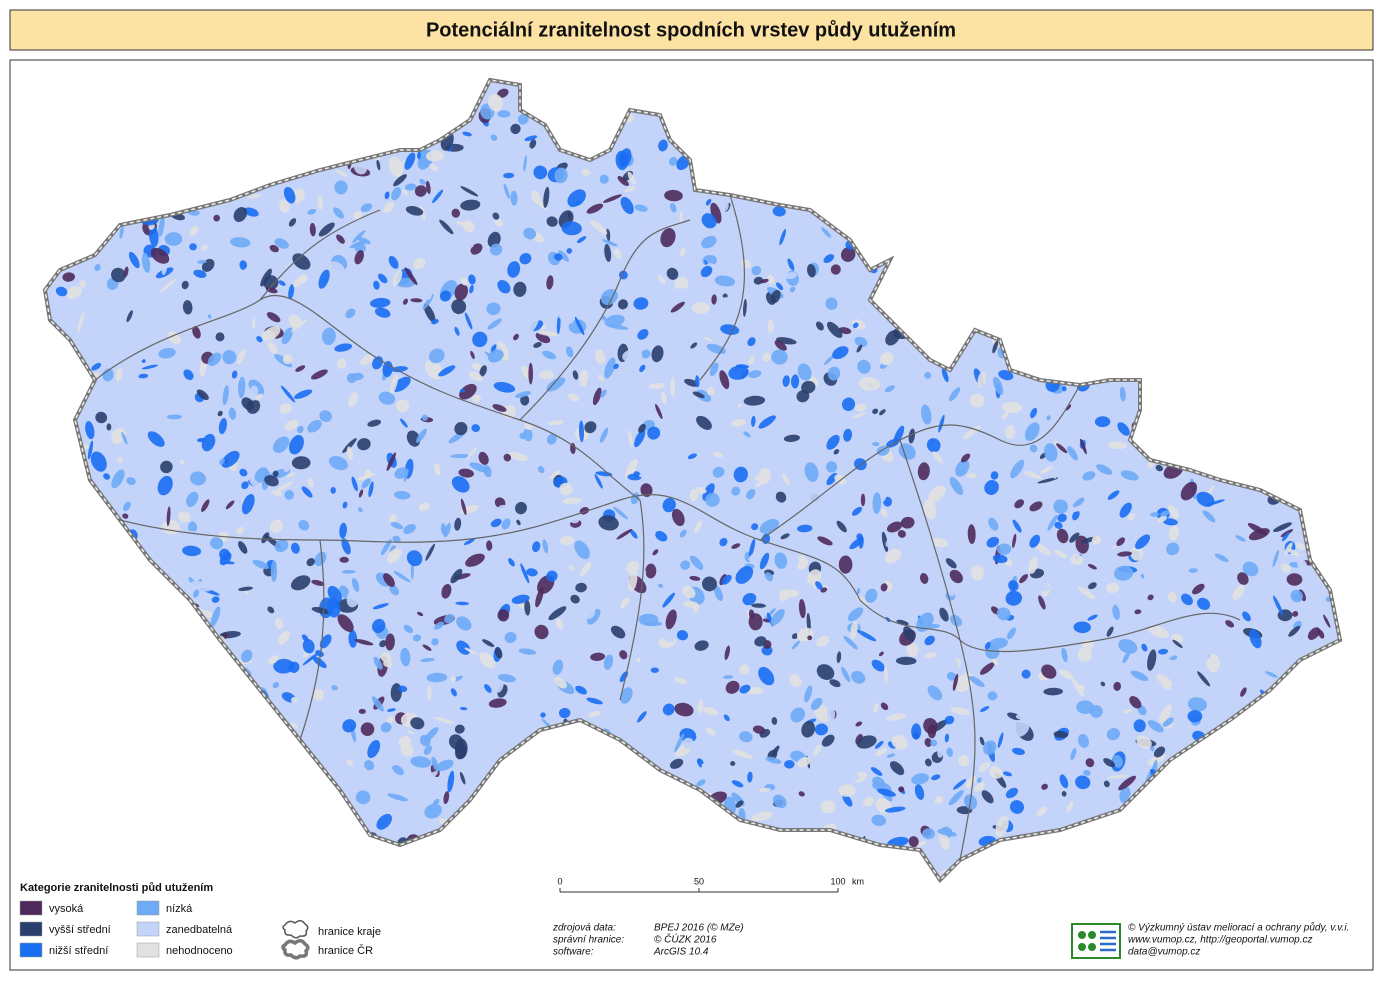 This screenshot has width=1383, height=983. Describe the element at coordinates (573, 952) in the screenshot. I see `source-key: software:` at that location.